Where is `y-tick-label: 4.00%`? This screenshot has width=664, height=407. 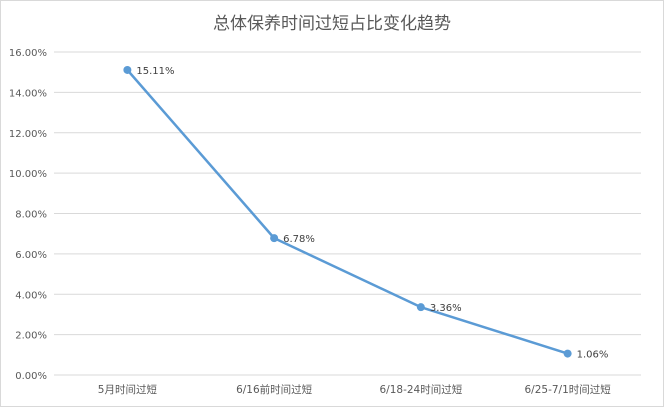 y-tick-label: 4.00% is located at coordinates (31, 295).